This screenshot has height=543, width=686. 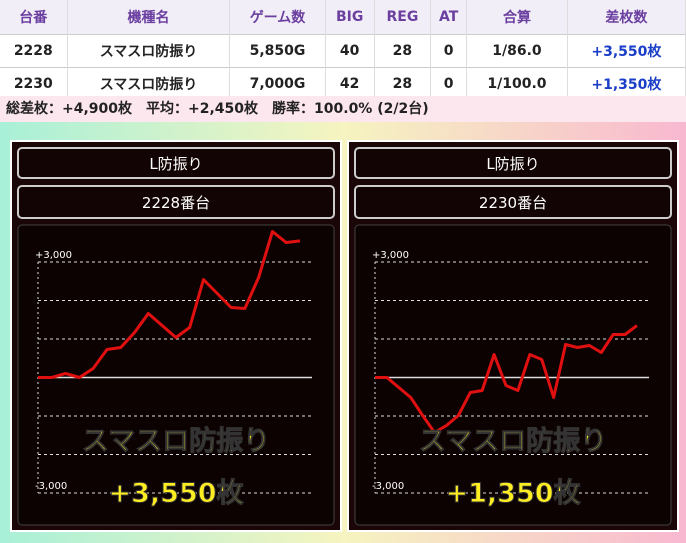 I want to click on cell: 1/86.0, so click(x=517, y=51).